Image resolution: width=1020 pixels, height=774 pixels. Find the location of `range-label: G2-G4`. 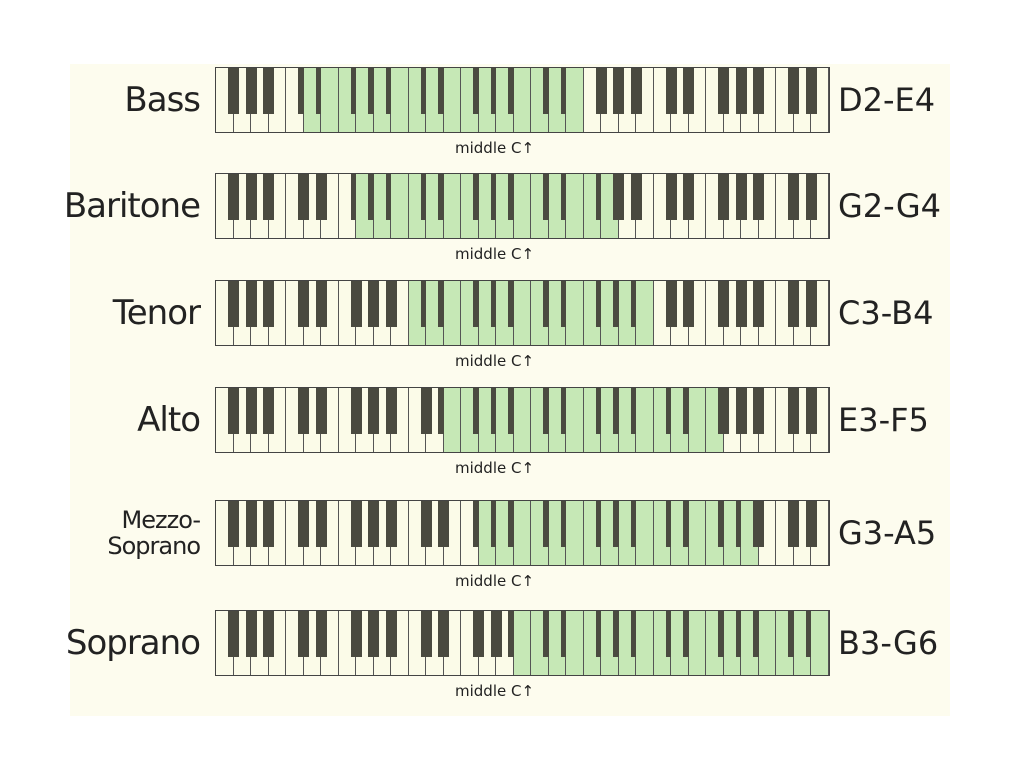

range-label: G2-G4 is located at coordinates (890, 206).